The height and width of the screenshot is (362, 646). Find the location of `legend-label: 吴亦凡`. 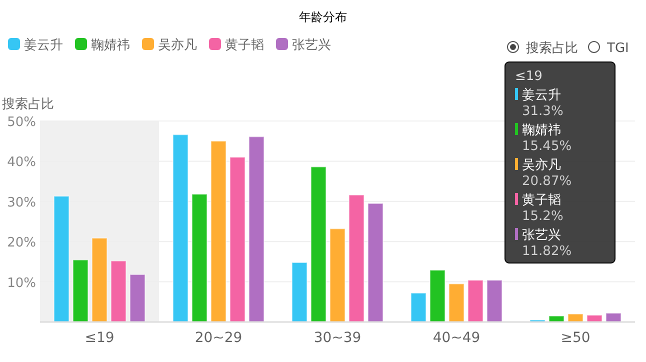

legend-label: 吴亦凡 is located at coordinates (177, 45).